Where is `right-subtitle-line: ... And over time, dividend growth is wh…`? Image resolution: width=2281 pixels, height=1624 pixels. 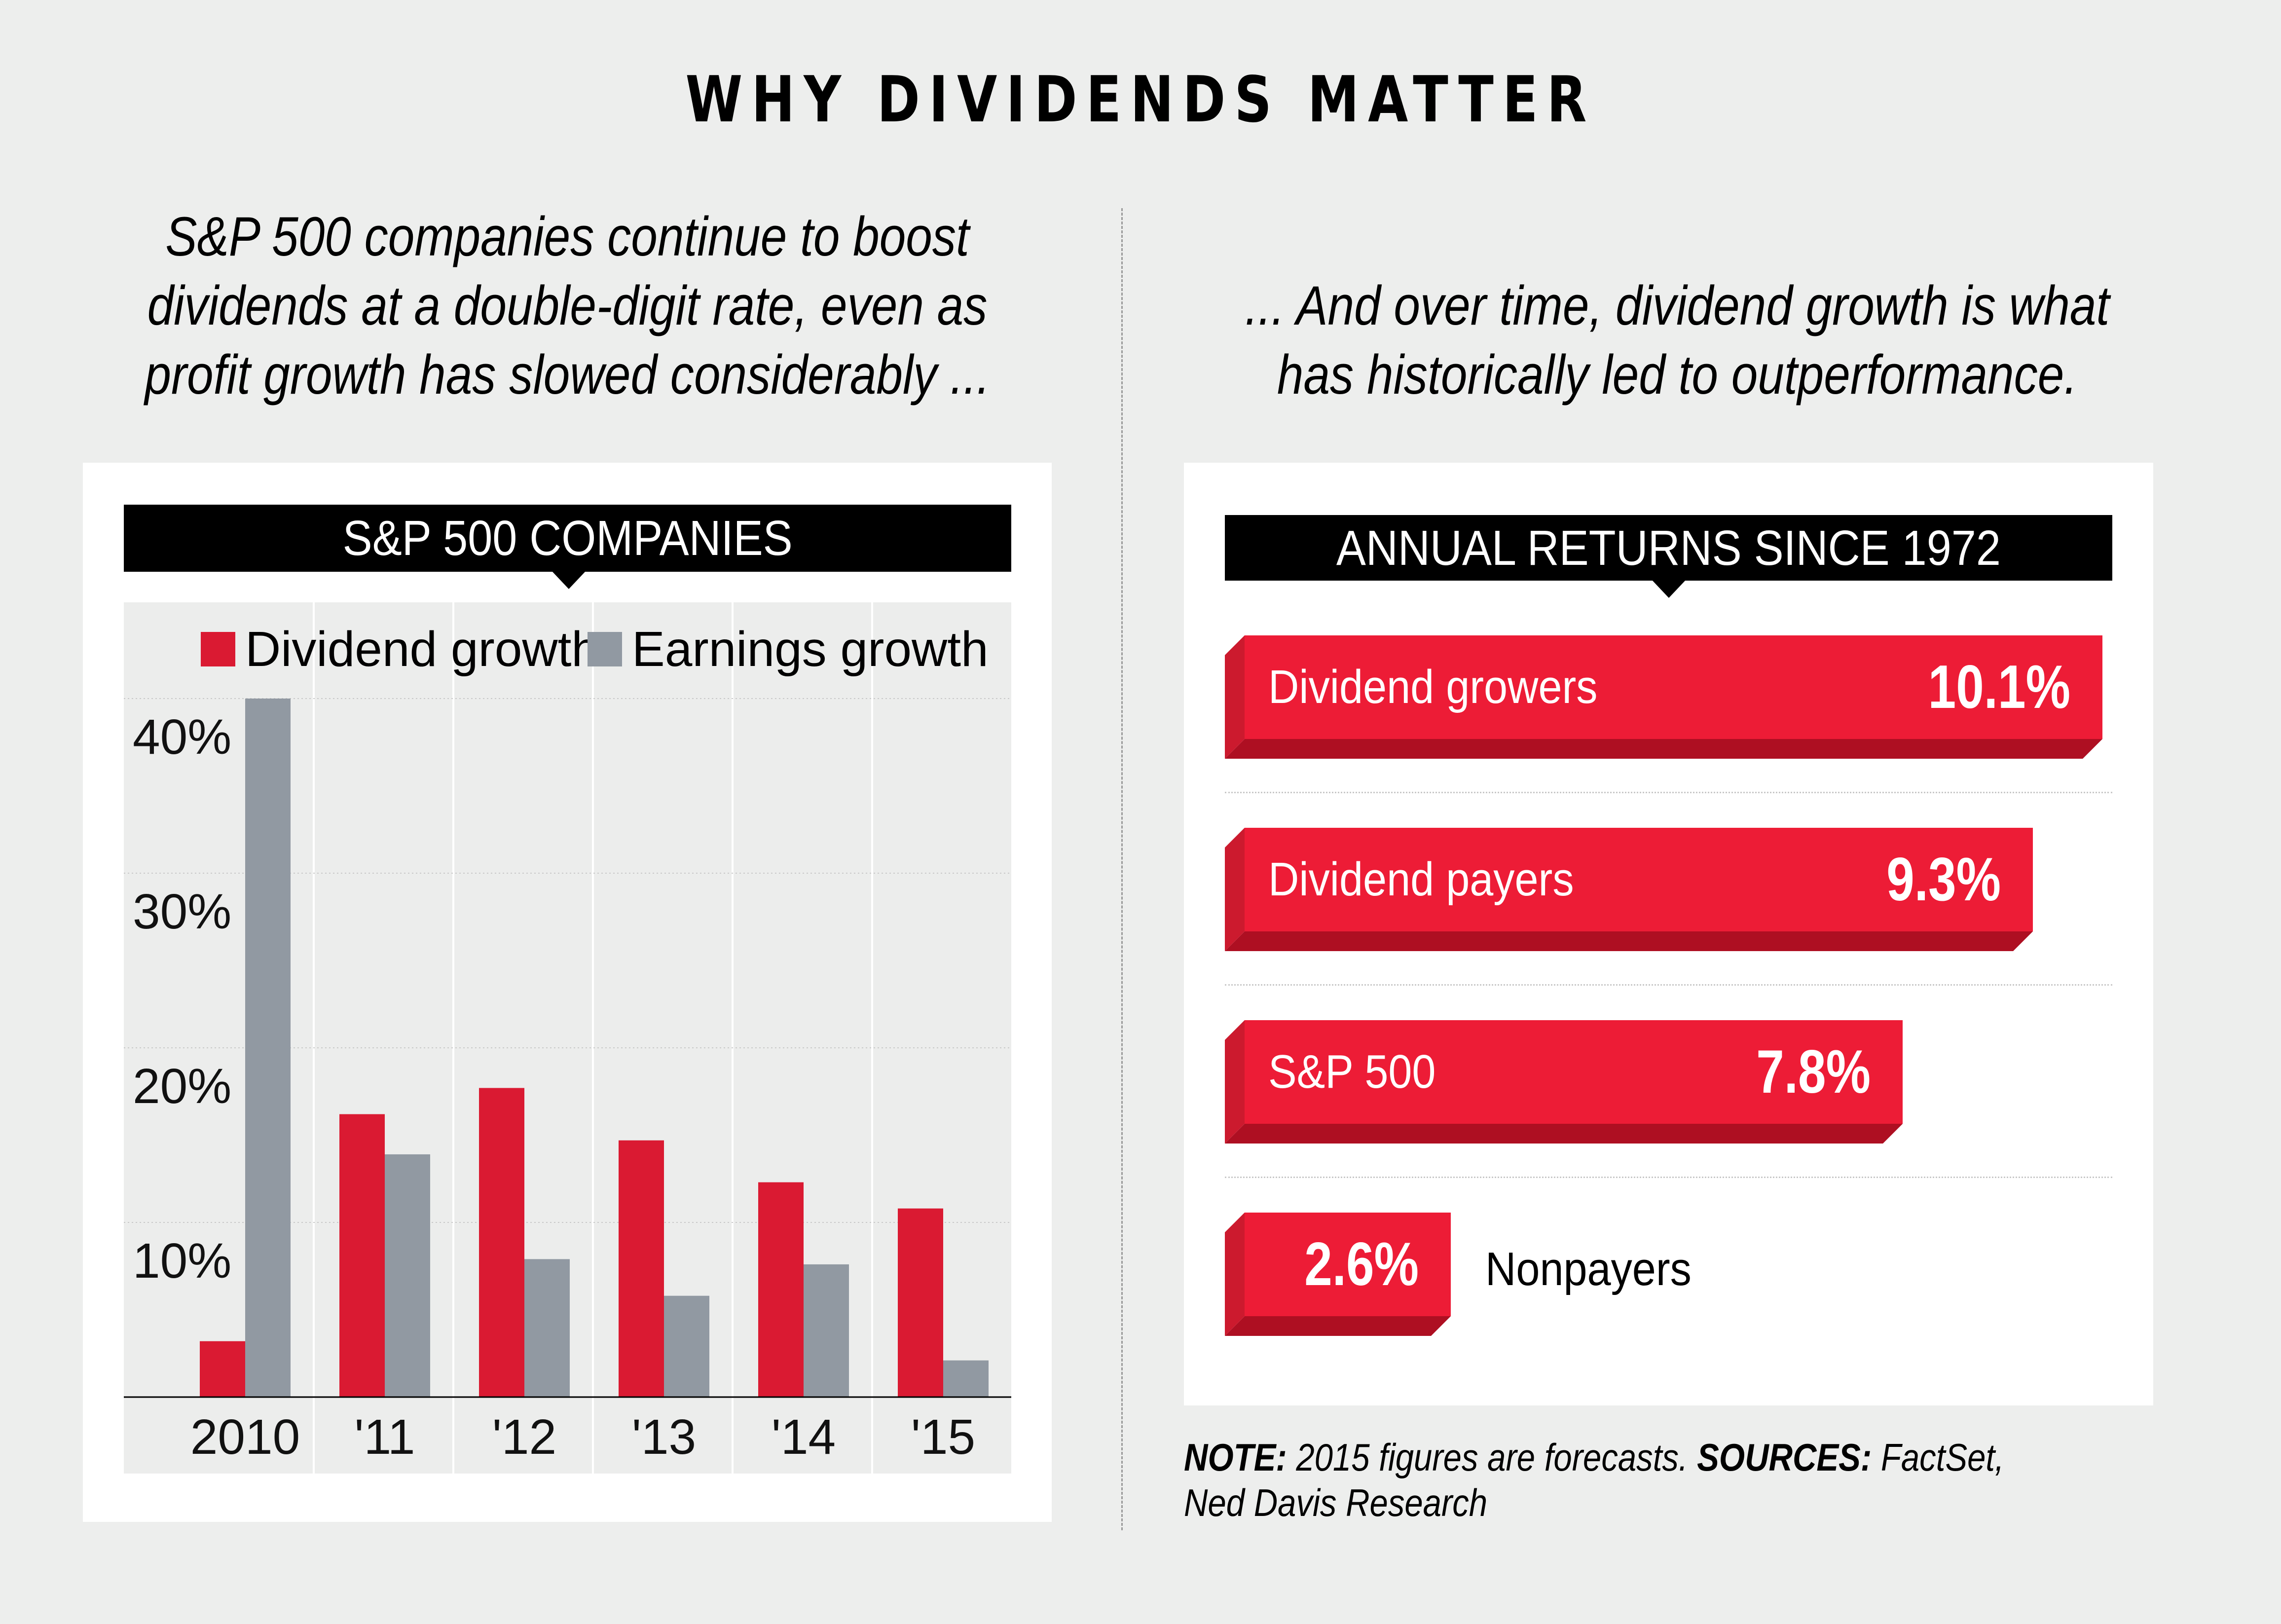 right-subtitle-line: ... And over time, dividend growth is wh… is located at coordinates (1677, 305).